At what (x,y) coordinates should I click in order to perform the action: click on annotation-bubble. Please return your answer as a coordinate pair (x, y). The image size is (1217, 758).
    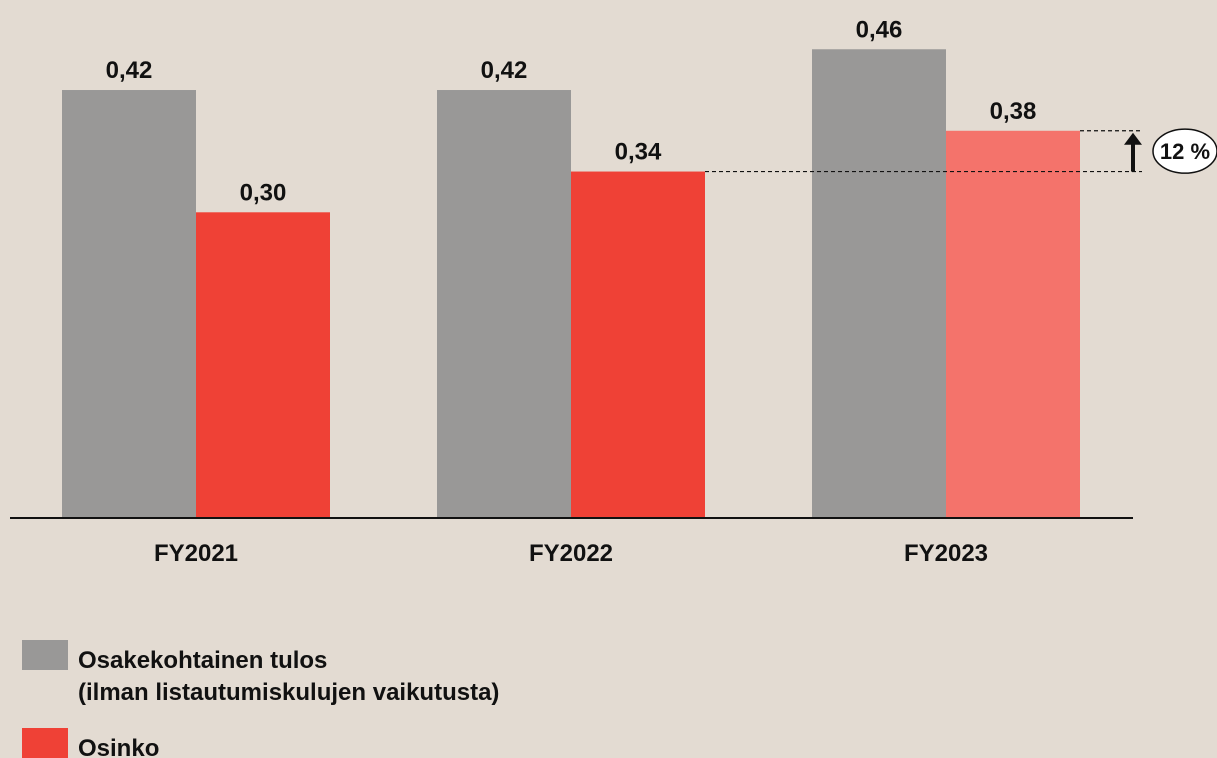
    Looking at the image, I should click on (1184, 151).